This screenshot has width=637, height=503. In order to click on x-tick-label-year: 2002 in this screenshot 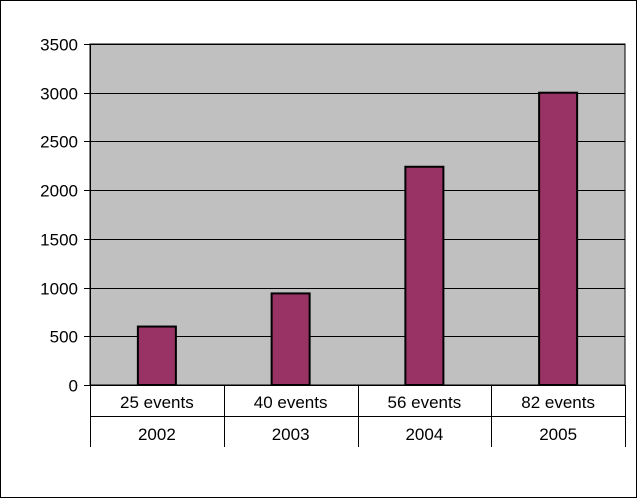, I will do `click(157, 434)`.